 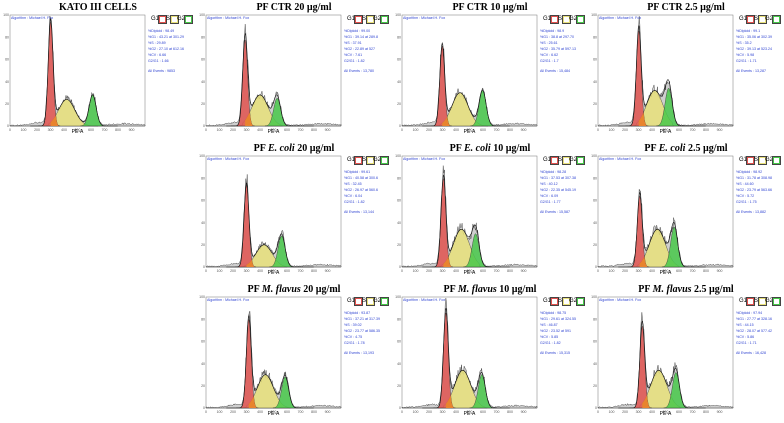 I want to click on stat-line: %S : 44.60, so click(x=745, y=184).